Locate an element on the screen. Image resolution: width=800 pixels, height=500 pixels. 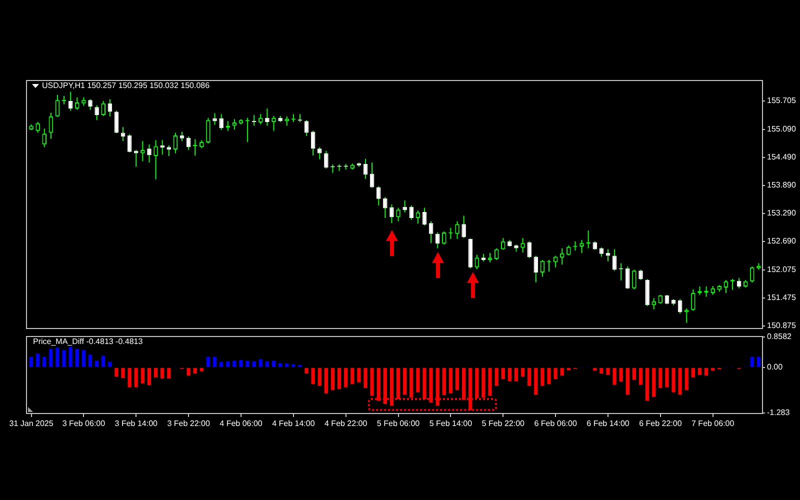
chart-title: Price_MA_Diff -0.4813 -0.4813 is located at coordinates (88, 341).